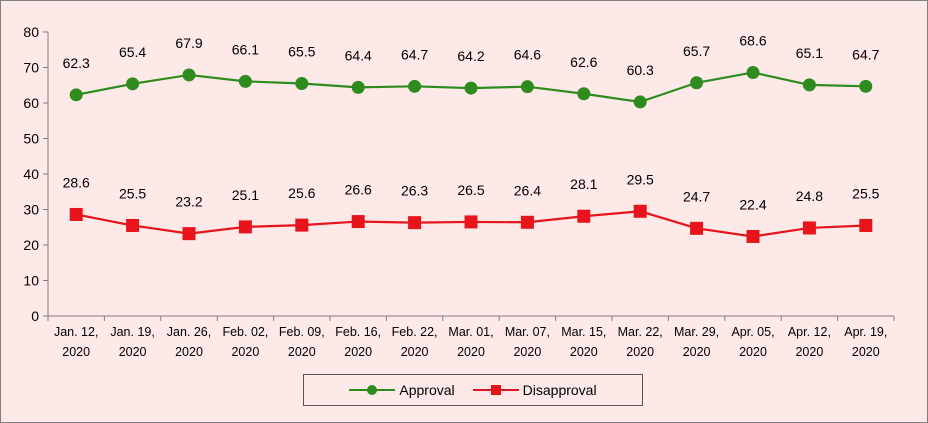 The image size is (928, 423). I want to click on x-tick-label: Feb. 22,, so click(415, 332).